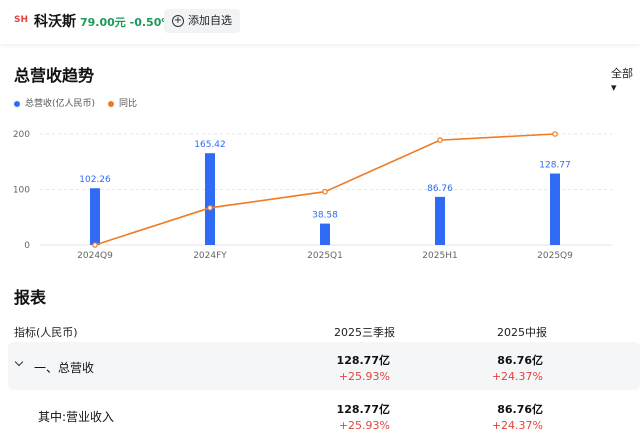  I want to click on legend-dot-revenue, so click(17, 103).